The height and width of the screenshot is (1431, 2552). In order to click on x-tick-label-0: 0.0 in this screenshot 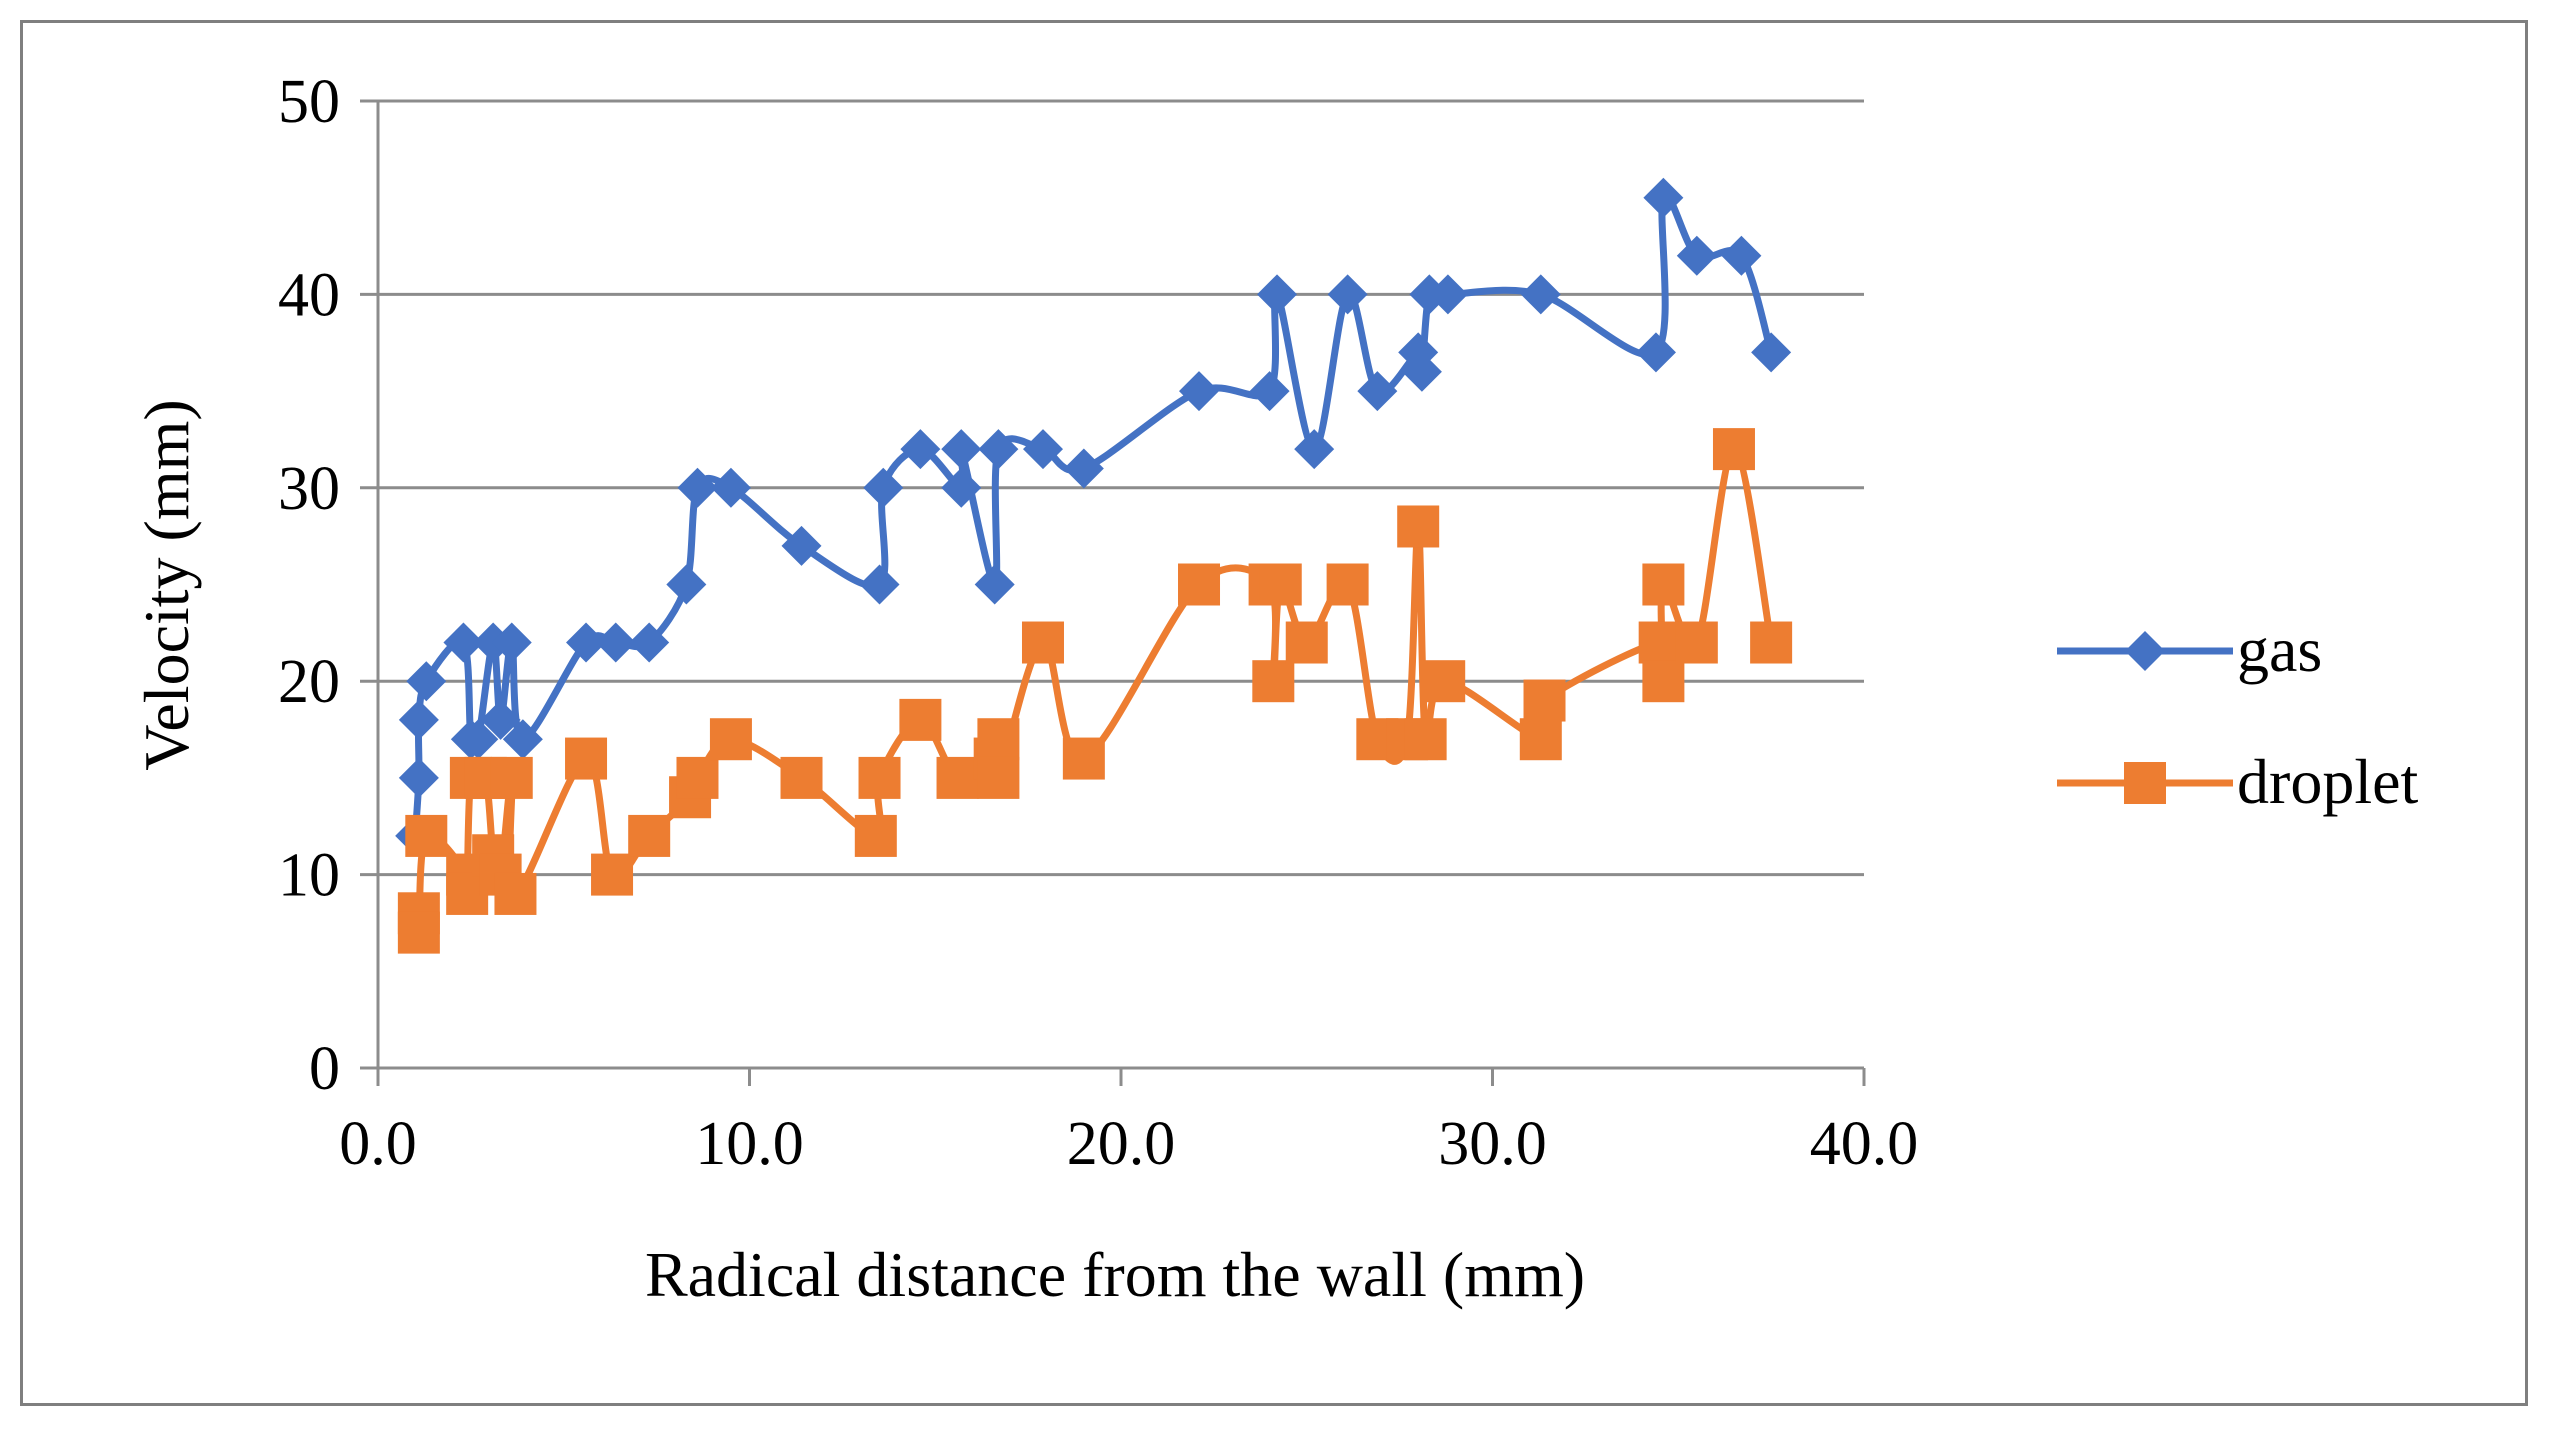, I will do `click(378, 1144)`.